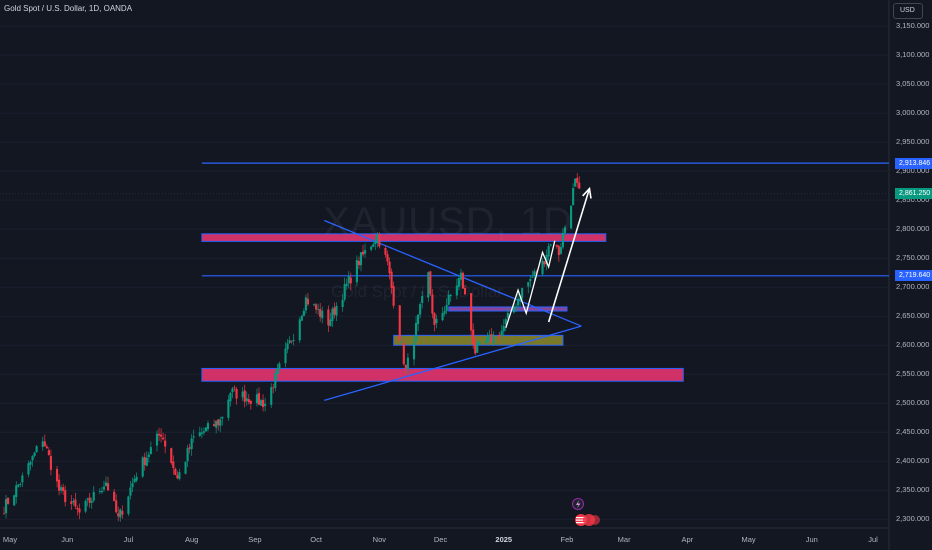 This screenshot has height=550, width=932. What do you see at coordinates (913, 316) in the screenshot?
I see `price-tick-label: 2,650.000` at bounding box center [913, 316].